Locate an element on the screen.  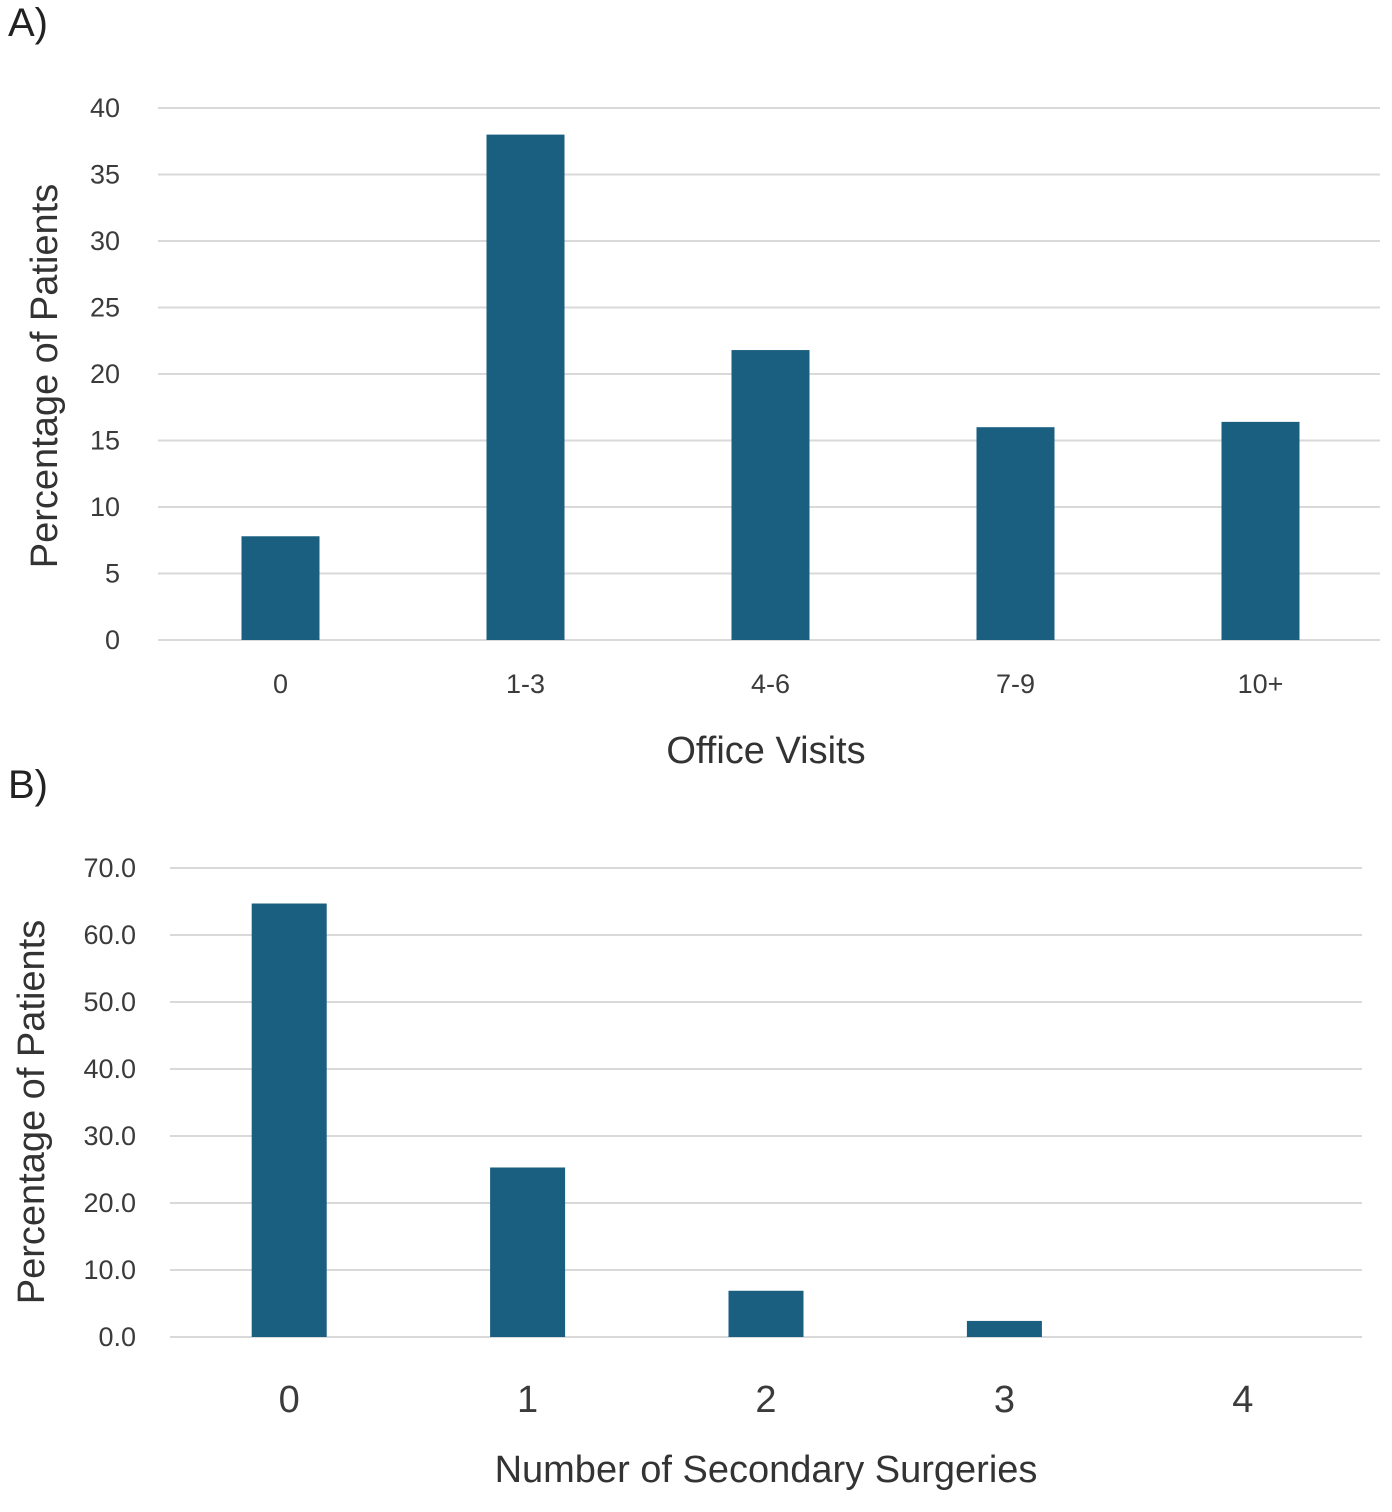
panel-b-x-tick-labels: 0 1 2 3 4 is located at coordinates (766, 1400).